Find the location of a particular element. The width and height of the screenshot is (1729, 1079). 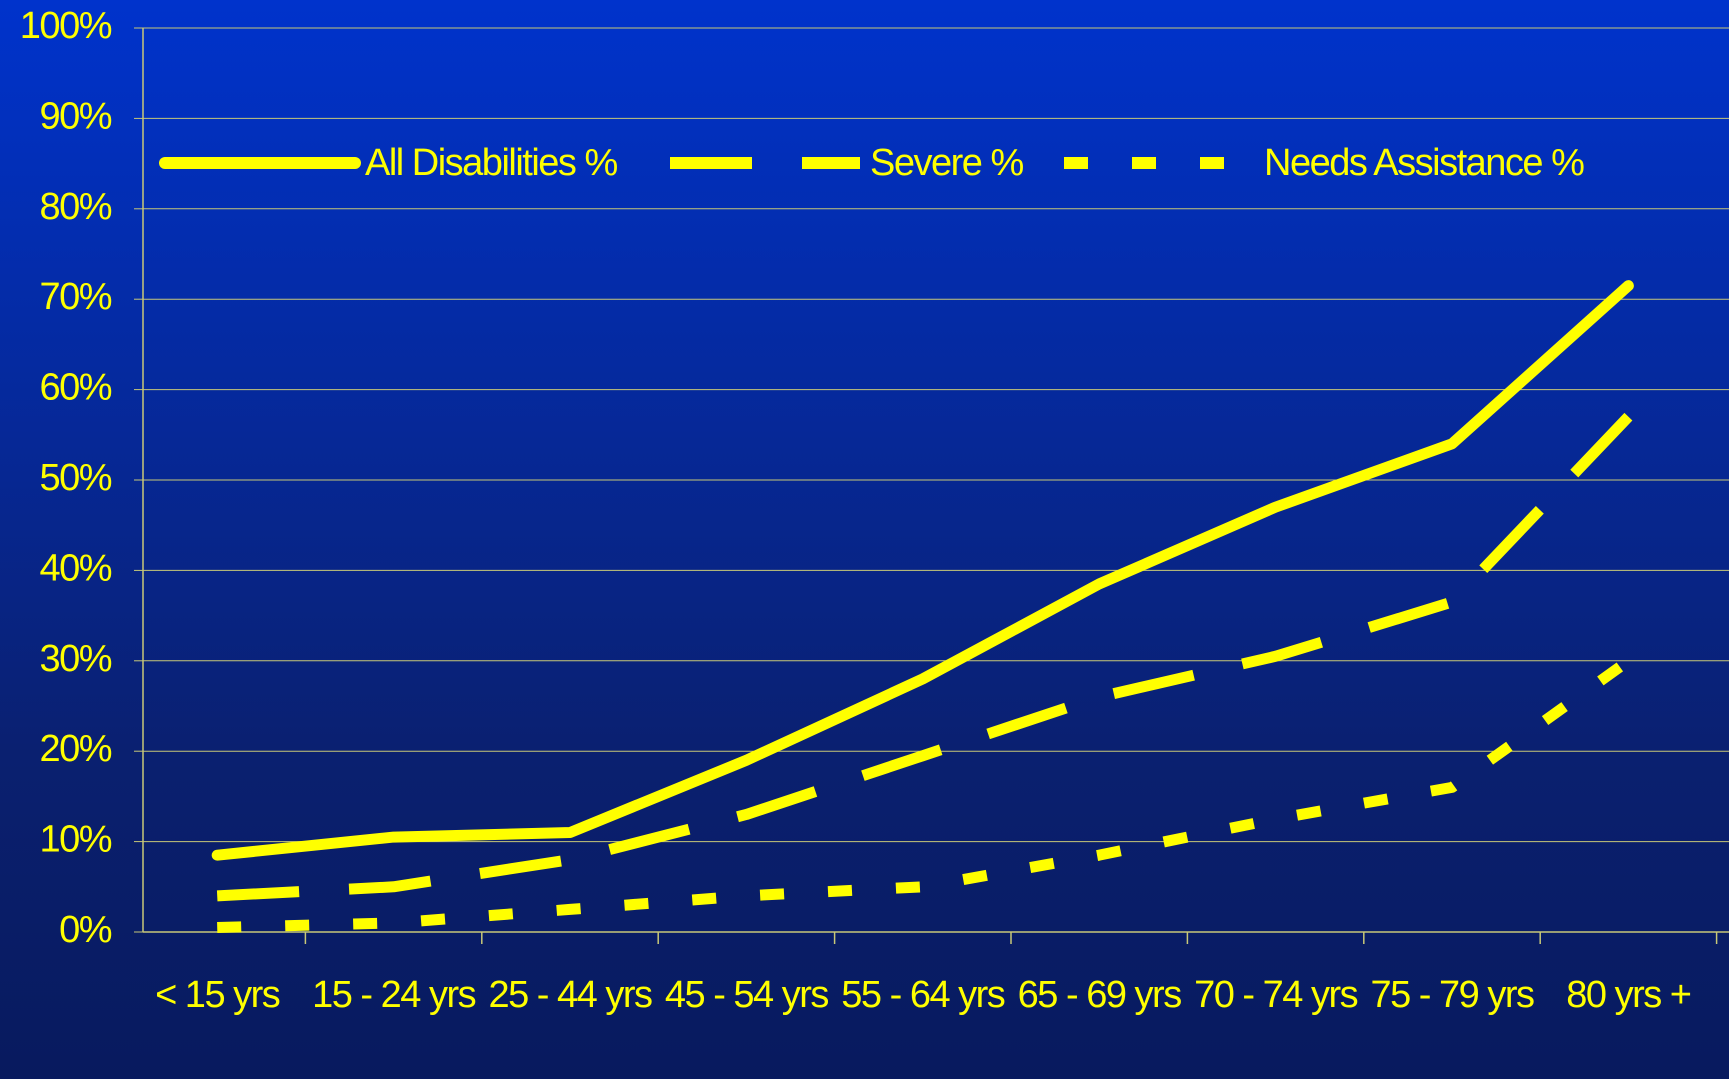

x-tick-label: 65 - 69 yrs is located at coordinates (1100, 995).